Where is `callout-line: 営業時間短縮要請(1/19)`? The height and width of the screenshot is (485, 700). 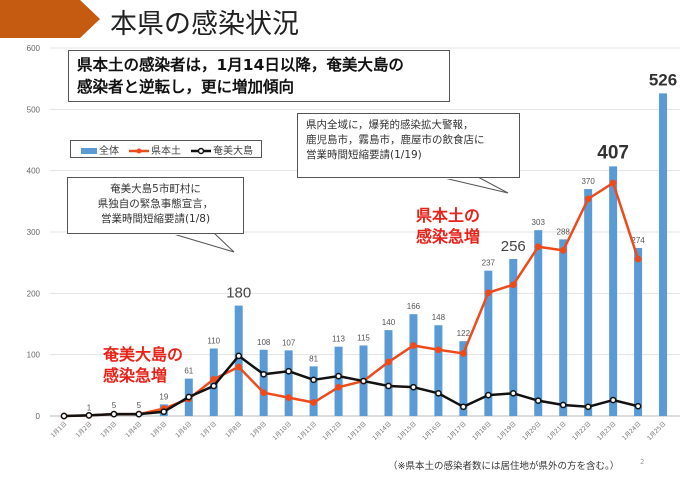
callout-line: 営業時間短縮要請(1/19) is located at coordinates (364, 155).